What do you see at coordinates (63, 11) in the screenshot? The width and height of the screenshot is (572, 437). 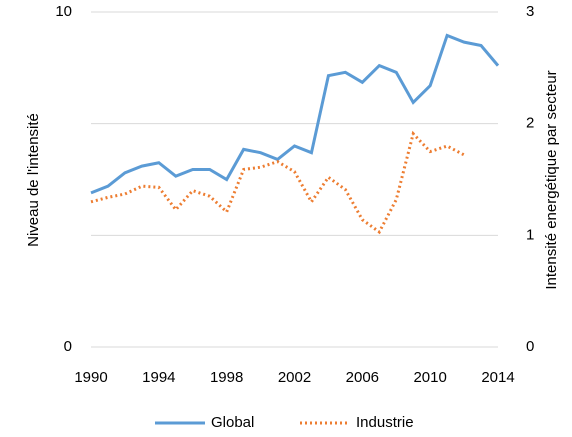 I see `y-tick-label: 10` at bounding box center [63, 11].